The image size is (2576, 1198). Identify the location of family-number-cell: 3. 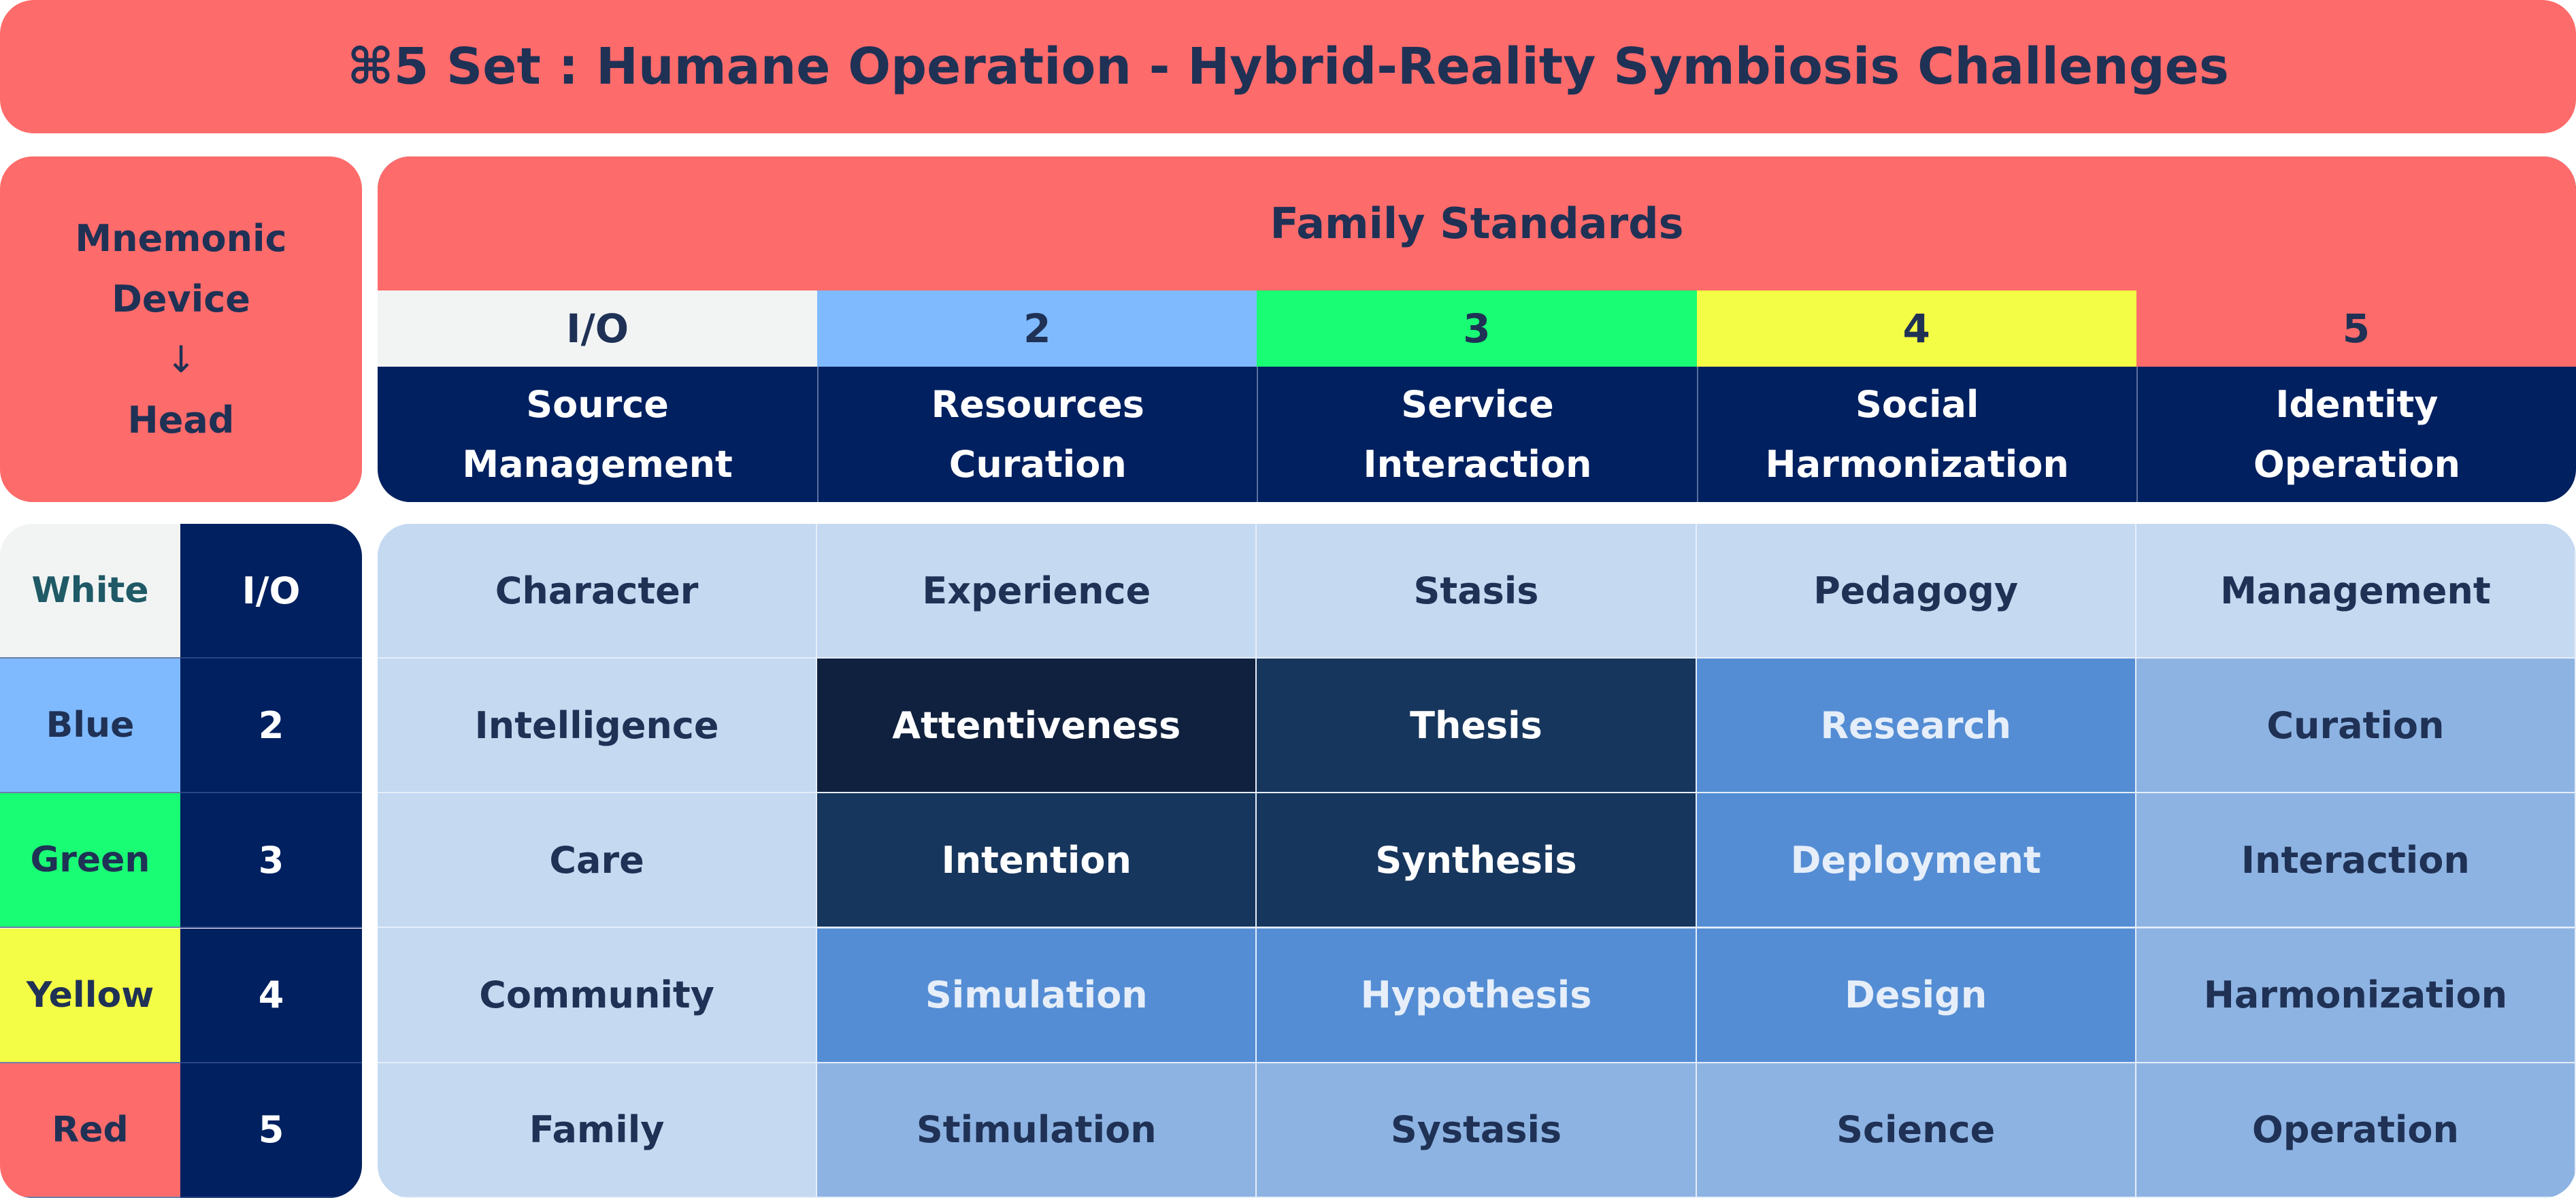
(1477, 396).